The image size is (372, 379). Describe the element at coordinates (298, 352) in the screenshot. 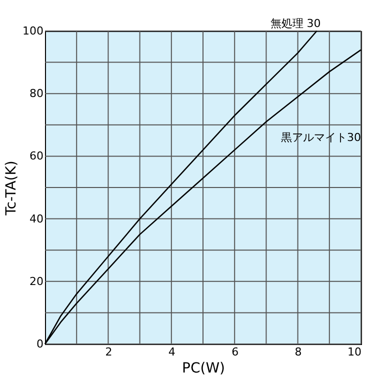

I see `x-tick-label: 8` at that location.